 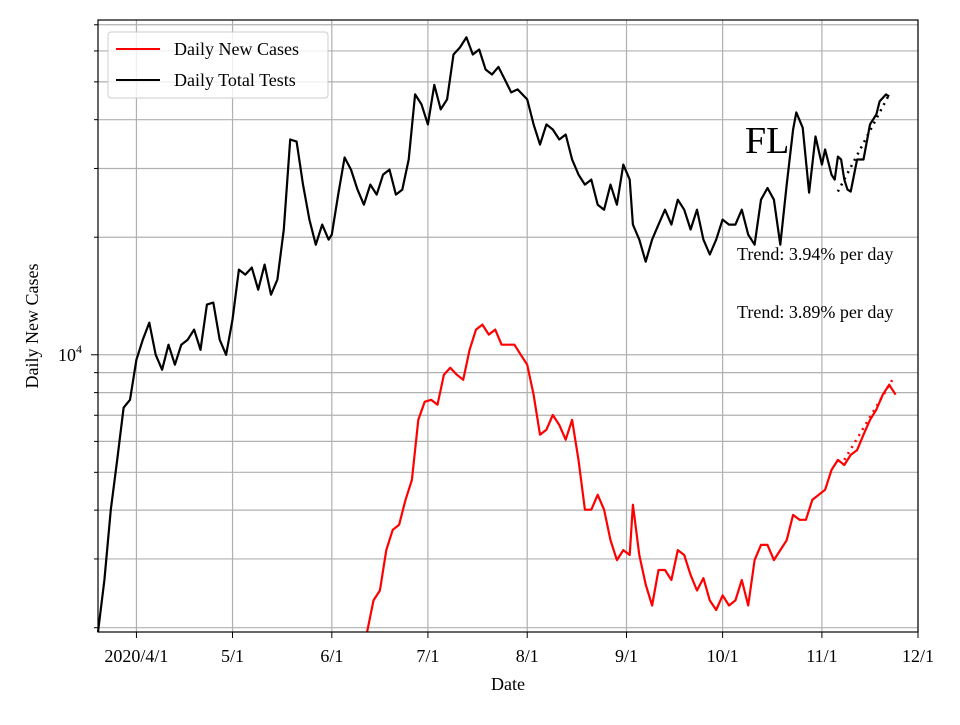 What do you see at coordinates (868, 420) in the screenshot?
I see `trend-line-daily-new-cases` at bounding box center [868, 420].